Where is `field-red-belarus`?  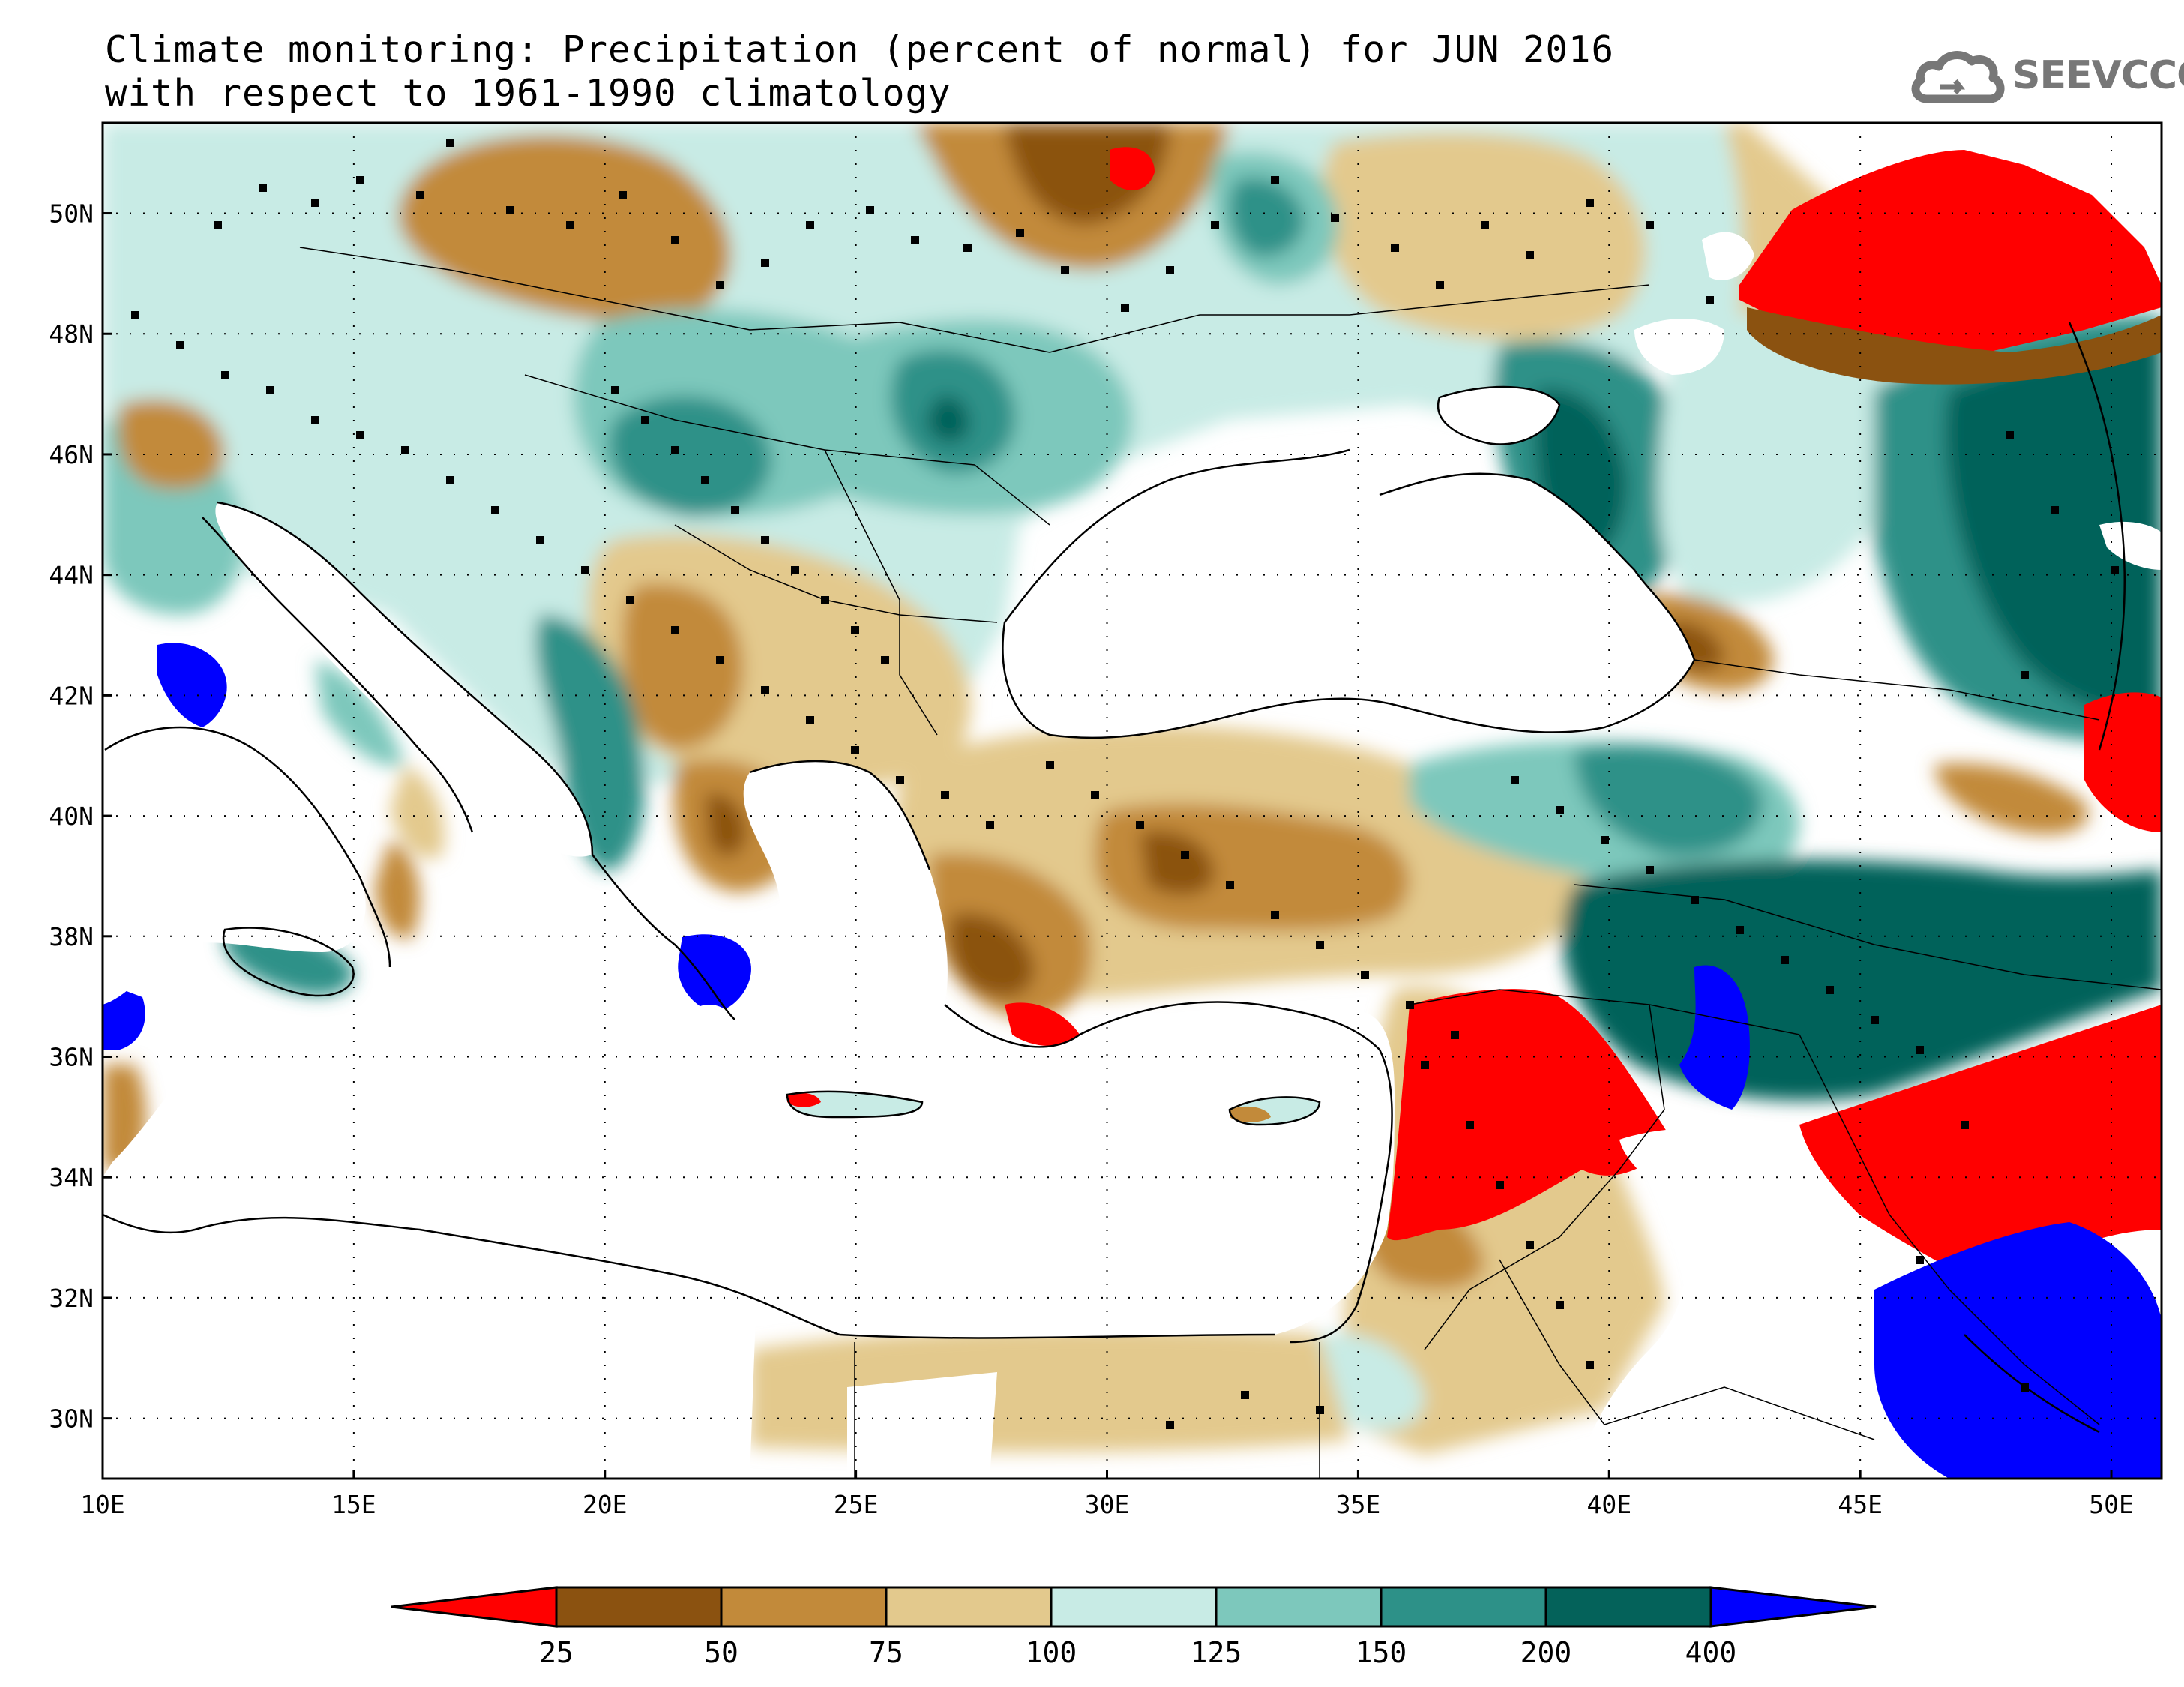
field-red-belarus is located at coordinates (1132, 168).